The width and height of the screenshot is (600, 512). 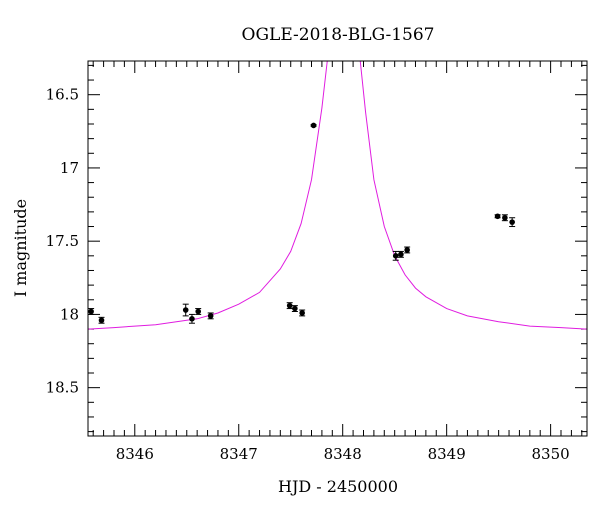 What do you see at coordinates (62, 241) in the screenshot?
I see `y-tick-label: 17.5` at bounding box center [62, 241].